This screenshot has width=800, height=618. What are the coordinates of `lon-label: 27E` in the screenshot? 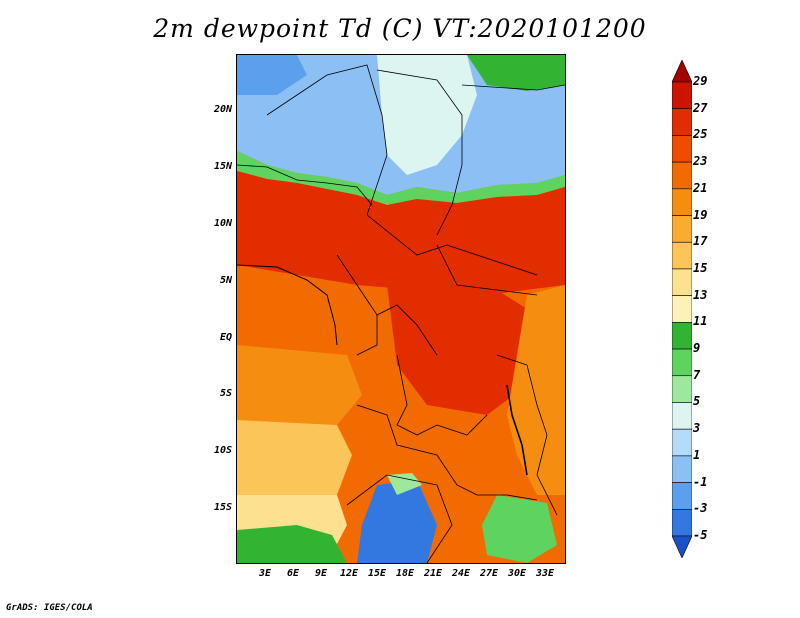 It's located at (489, 573).